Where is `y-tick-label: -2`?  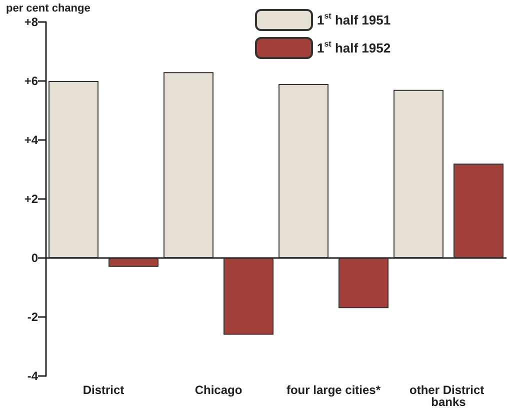 y-tick-label: -2 is located at coordinates (32, 317).